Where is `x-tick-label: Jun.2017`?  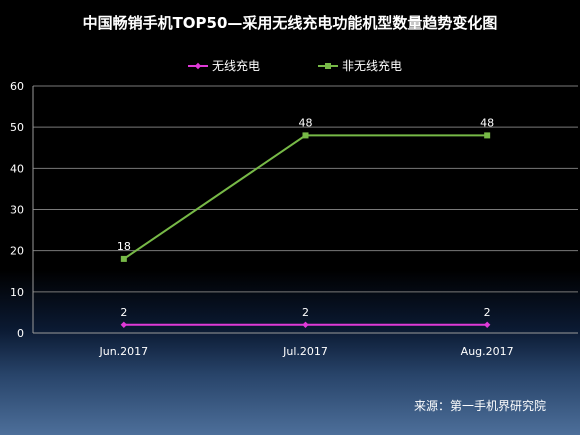
x-tick-label: Jun.2017 is located at coordinates (123, 351).